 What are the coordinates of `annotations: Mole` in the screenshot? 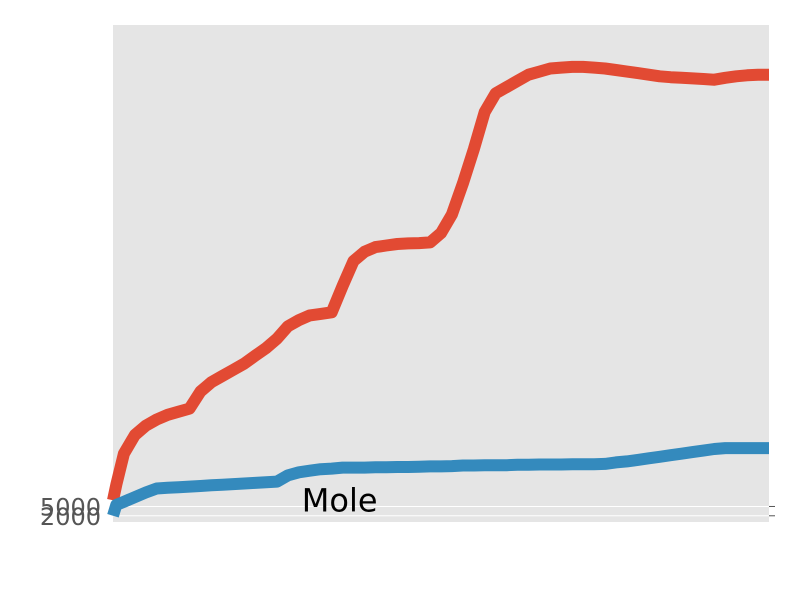 It's located at (340, 500).